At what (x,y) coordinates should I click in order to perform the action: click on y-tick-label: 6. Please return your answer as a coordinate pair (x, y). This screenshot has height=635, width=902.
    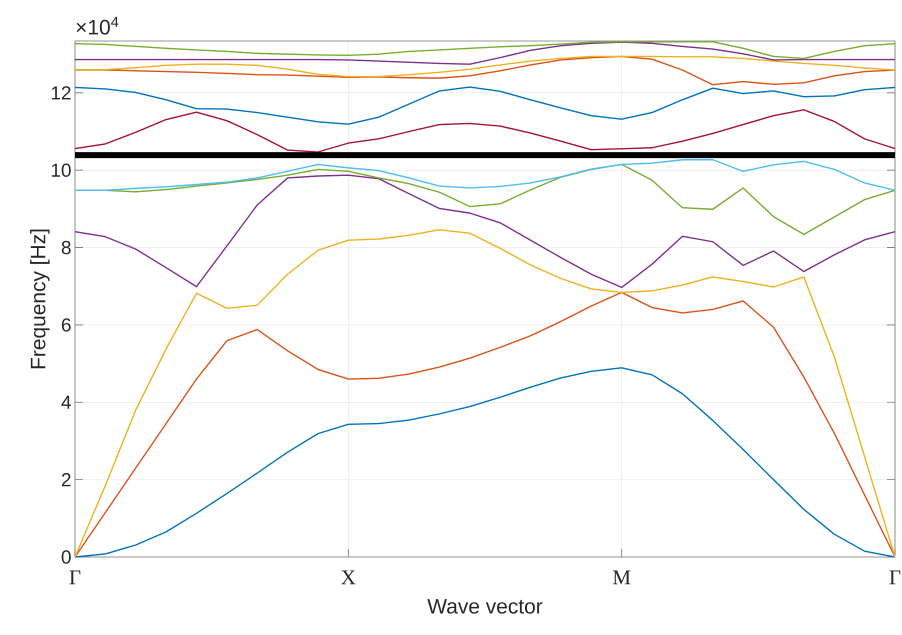
    Looking at the image, I should click on (66, 325).